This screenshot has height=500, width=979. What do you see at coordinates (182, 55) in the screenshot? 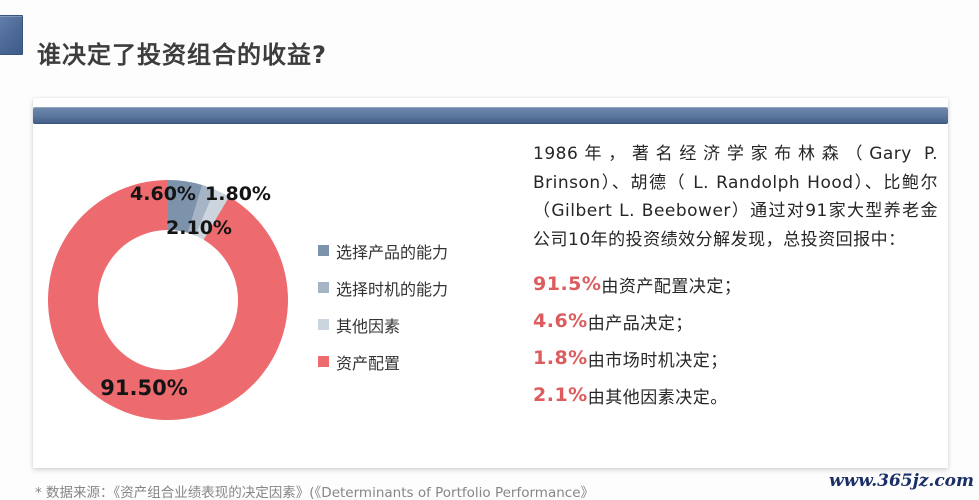
I see `page-title: 谁决定了投资组合的收益?` at bounding box center [182, 55].